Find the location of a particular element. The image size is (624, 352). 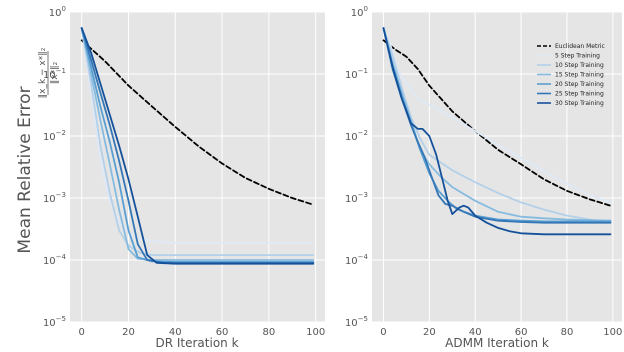

legend-label: 10 Step Training is located at coordinates (579, 65).